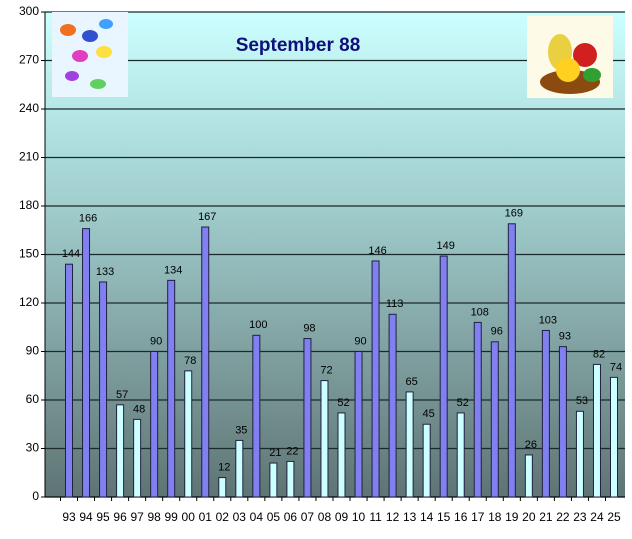 The height and width of the screenshot is (539, 632). What do you see at coordinates (395, 304) in the screenshot?
I see `data-label: 113` at bounding box center [395, 304].